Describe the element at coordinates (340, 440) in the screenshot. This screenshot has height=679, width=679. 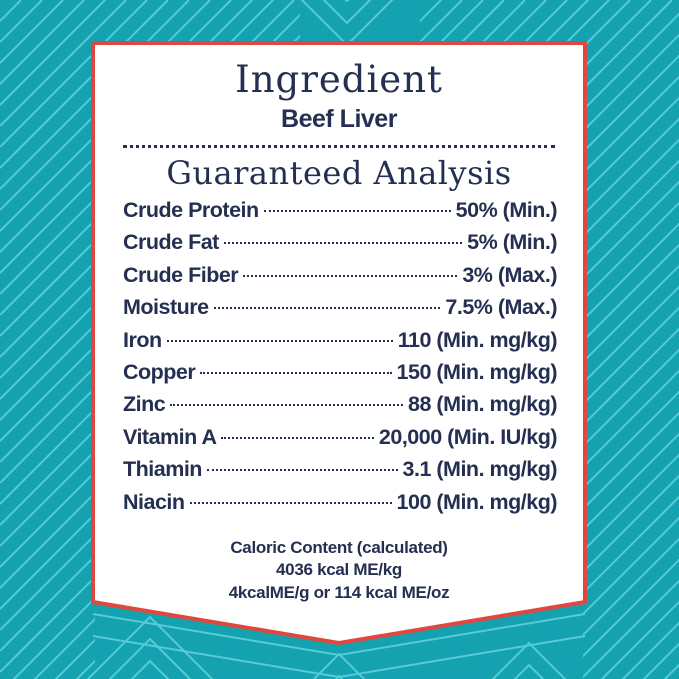
I see `table-row: Vitamin A 20,000 (Min. IU/kg)` at that location.